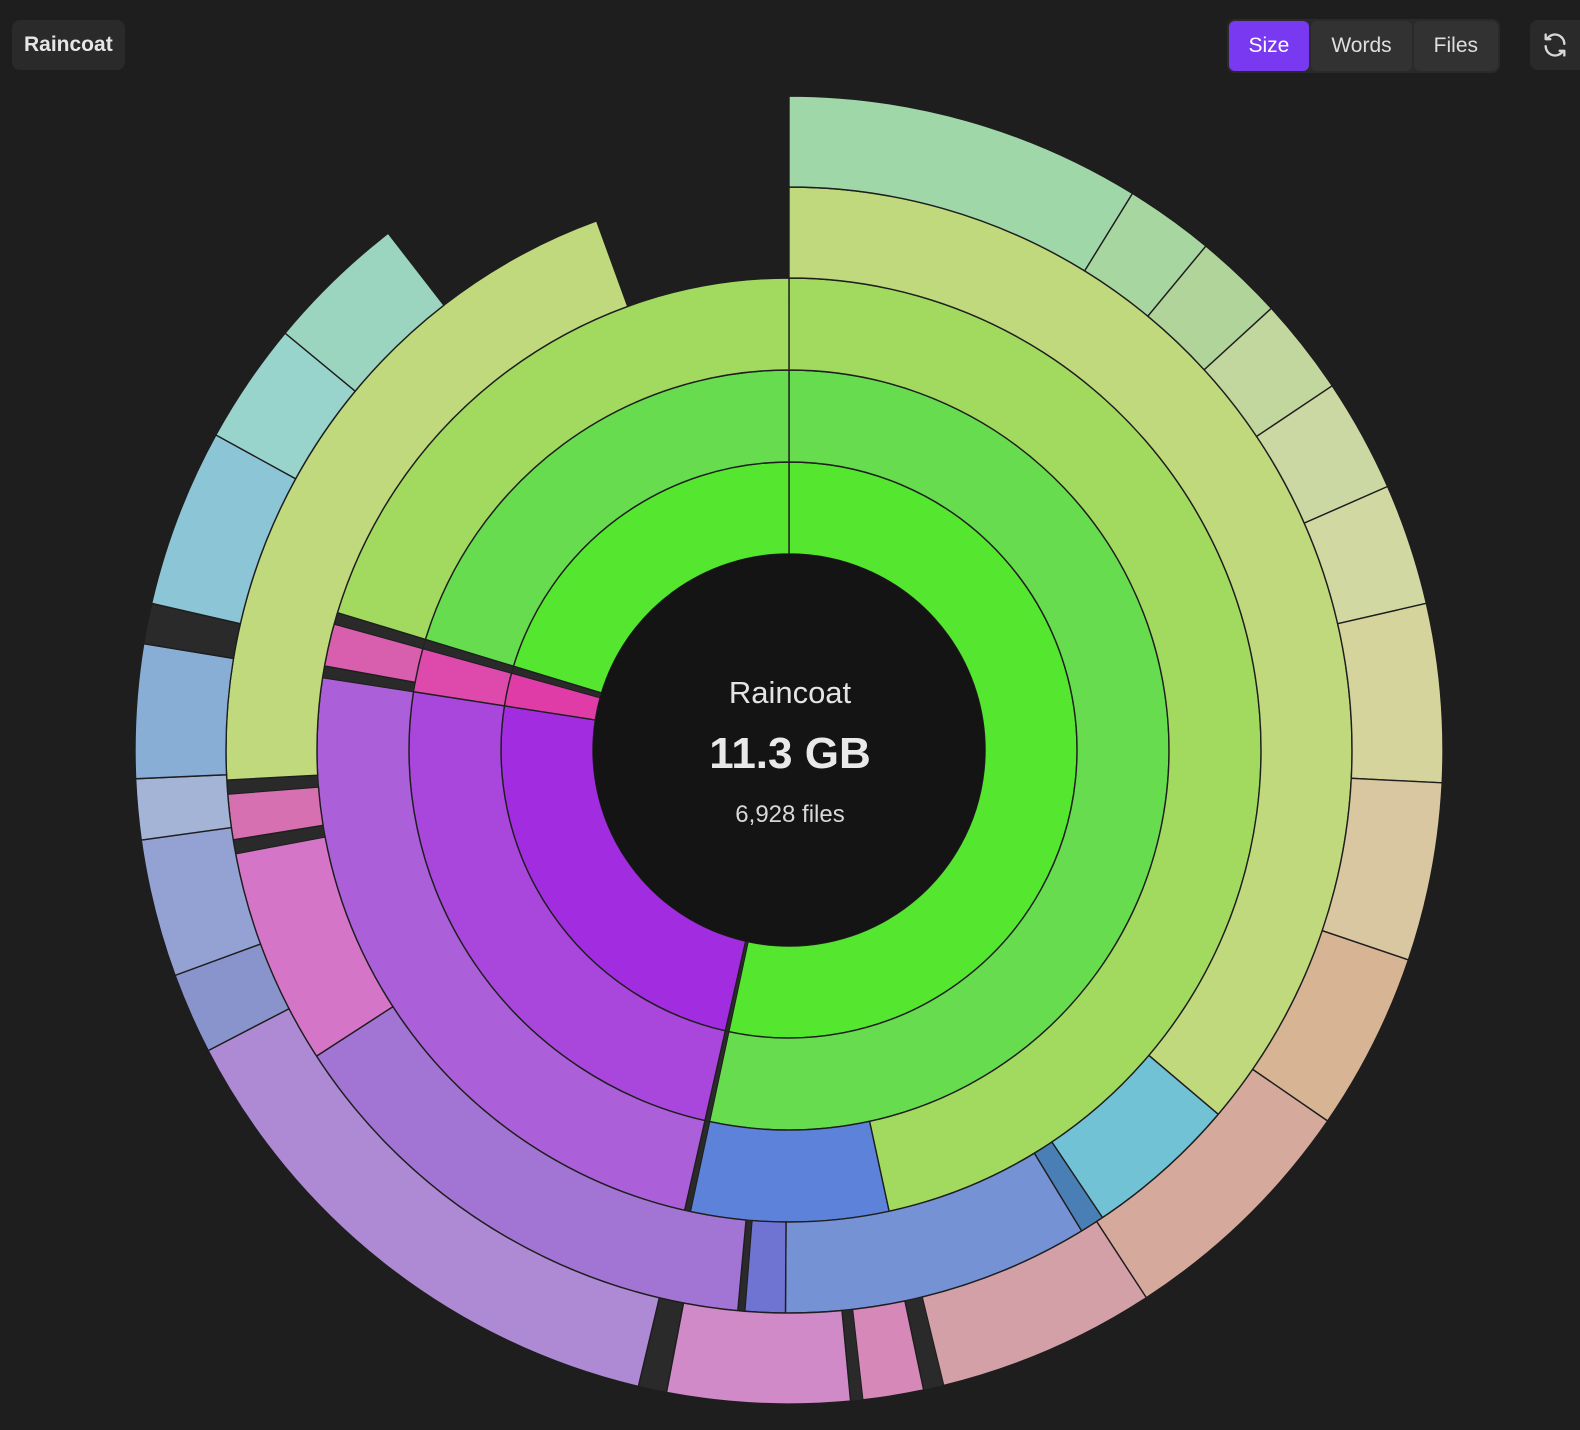 This screenshot has width=1580, height=1430. I want to click on metric-size-button: Size, so click(1269, 46).